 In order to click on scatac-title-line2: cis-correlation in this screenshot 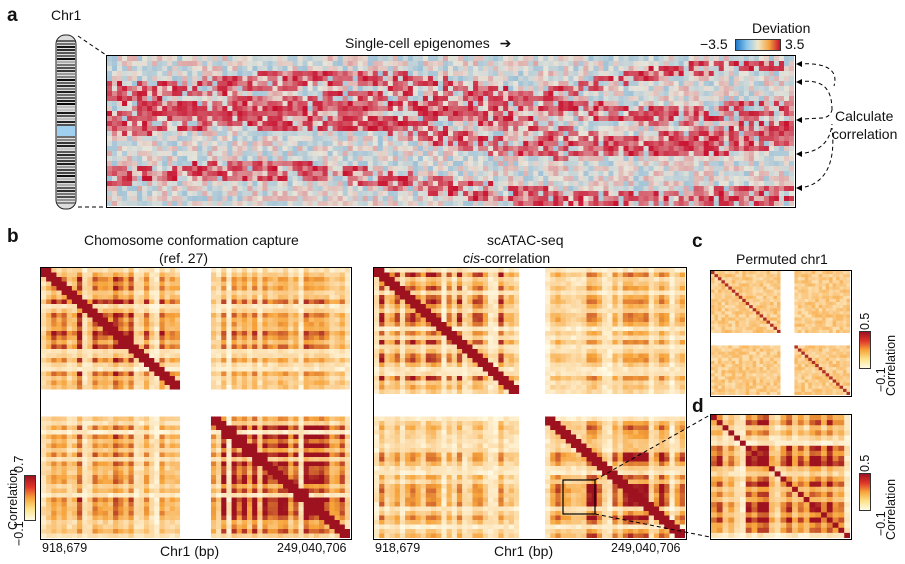, I will do `click(506, 258)`.